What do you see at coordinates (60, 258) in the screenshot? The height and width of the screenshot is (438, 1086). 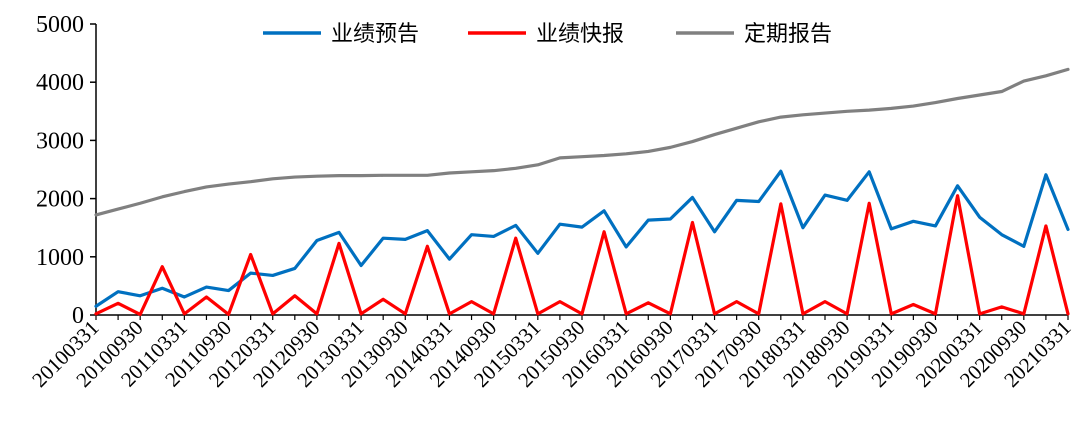 I see `y-tick-label: 1000` at bounding box center [60, 258].